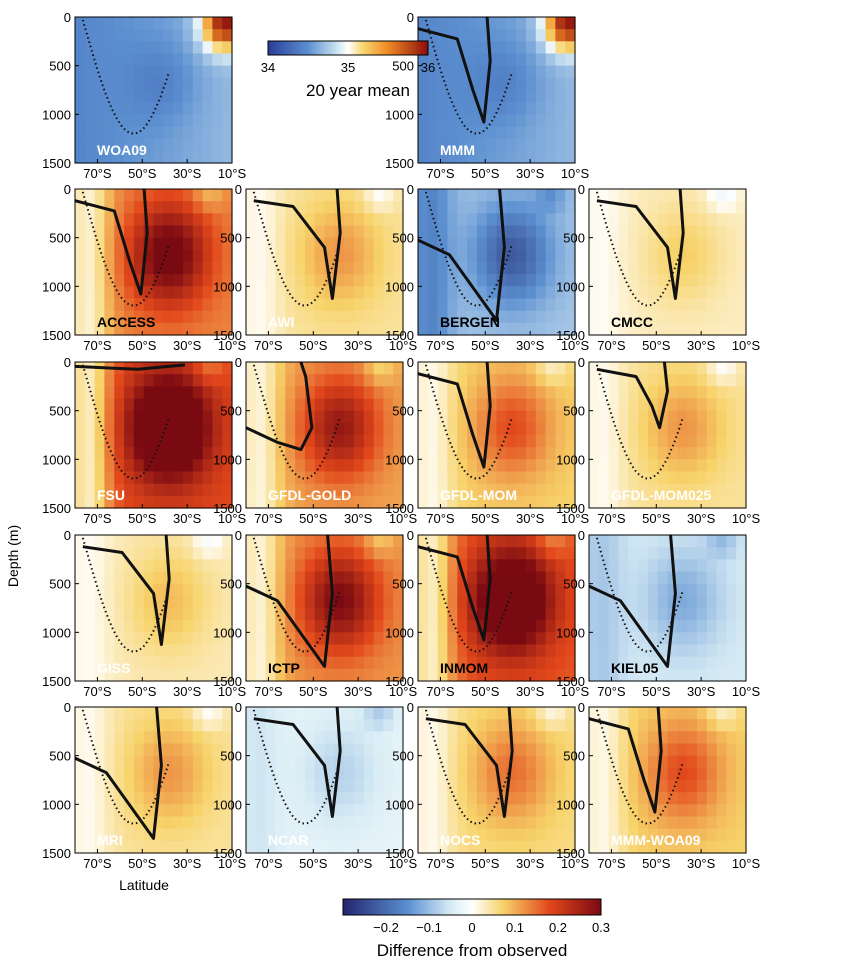 This screenshot has height=963, width=865. What do you see at coordinates (142, 173) in the screenshot?
I see `x-tick-label: 50°S` at bounding box center [142, 173].